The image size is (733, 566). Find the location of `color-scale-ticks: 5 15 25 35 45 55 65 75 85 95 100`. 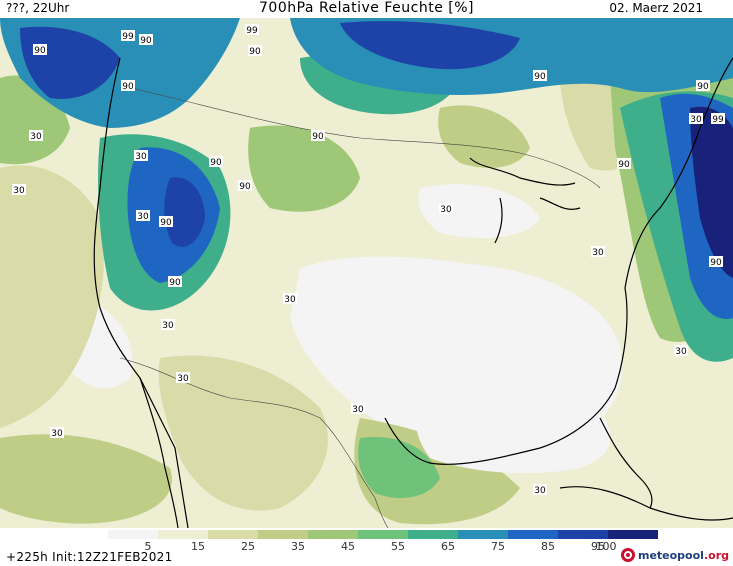

color-scale-ticks: 5 15 25 35 45 55 65 75 85 95 100 is located at coordinates (366, 546).